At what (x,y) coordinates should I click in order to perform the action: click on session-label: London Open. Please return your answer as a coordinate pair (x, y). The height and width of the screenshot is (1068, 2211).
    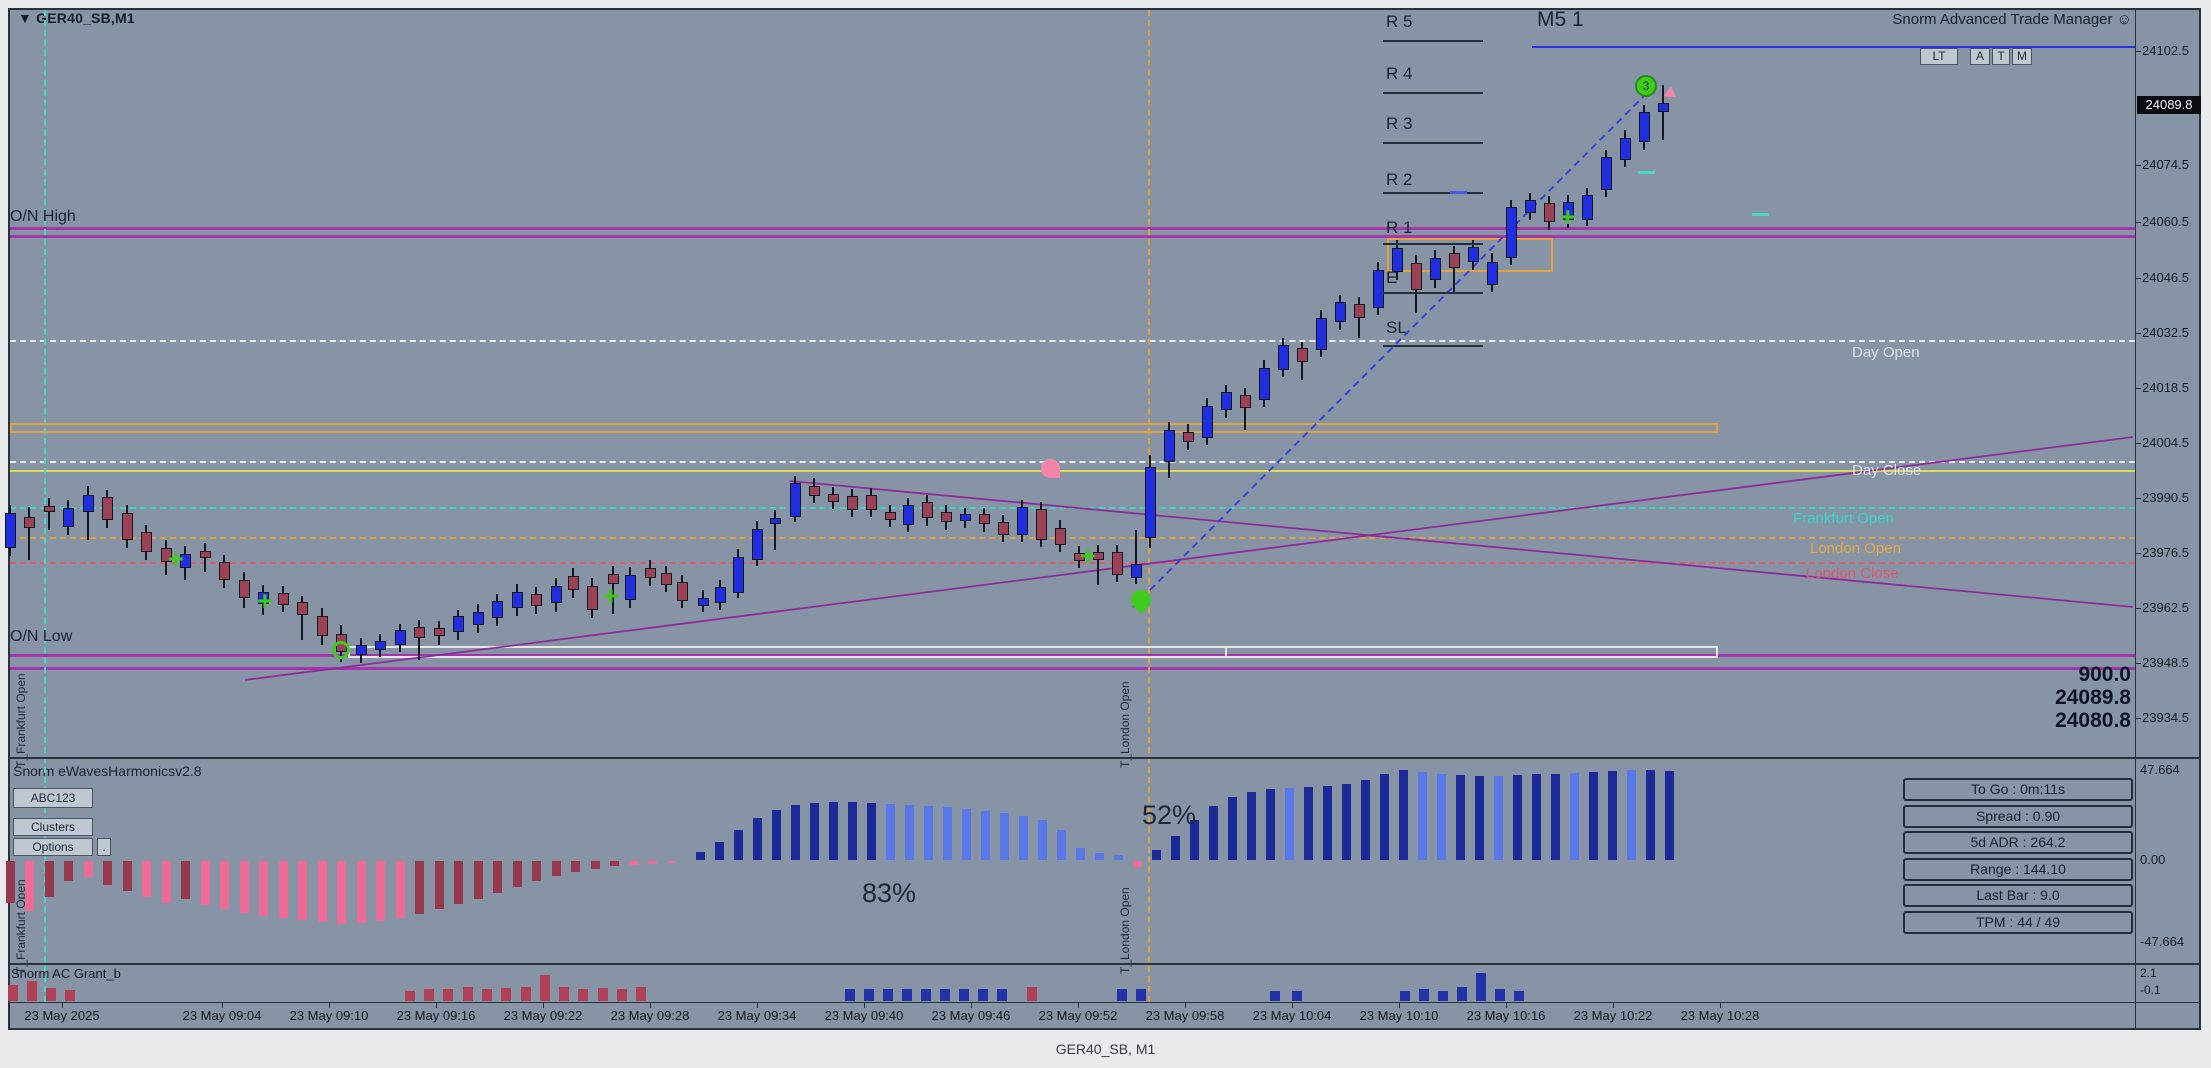
    Looking at the image, I should click on (1855, 548).